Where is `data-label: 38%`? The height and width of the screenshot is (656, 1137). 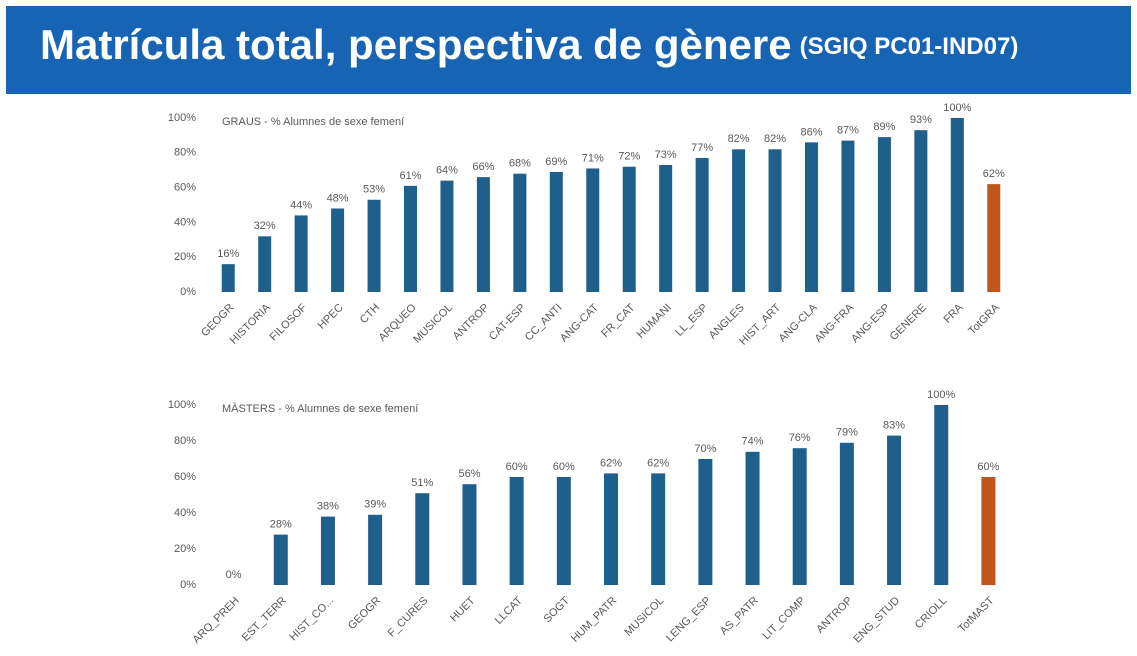
data-label: 38% is located at coordinates (328, 507).